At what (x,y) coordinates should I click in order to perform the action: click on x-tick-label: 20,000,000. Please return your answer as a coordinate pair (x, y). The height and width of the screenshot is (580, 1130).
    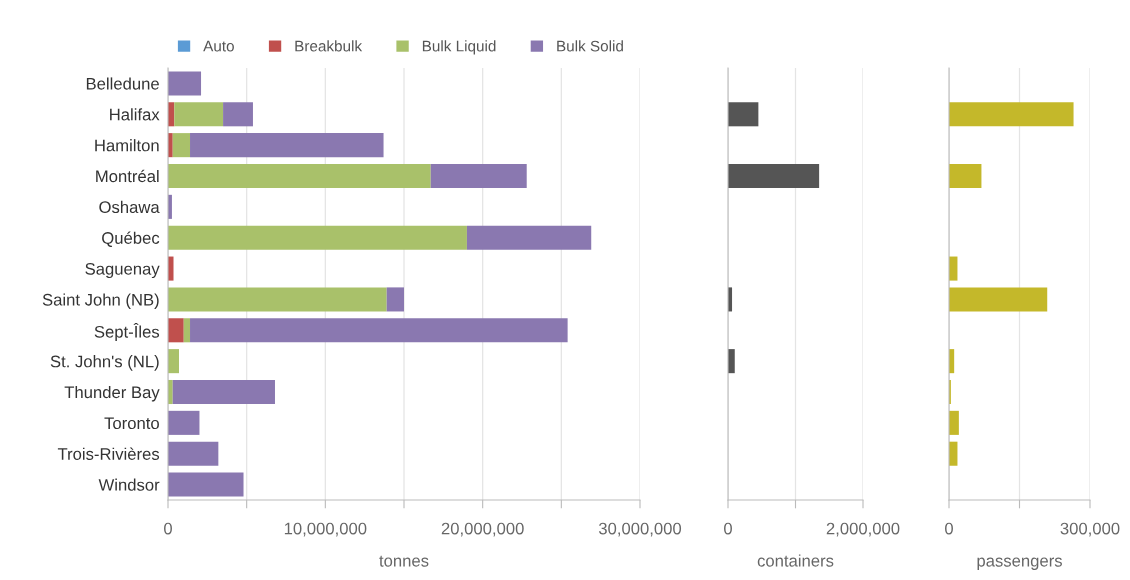
    Looking at the image, I should click on (482, 529).